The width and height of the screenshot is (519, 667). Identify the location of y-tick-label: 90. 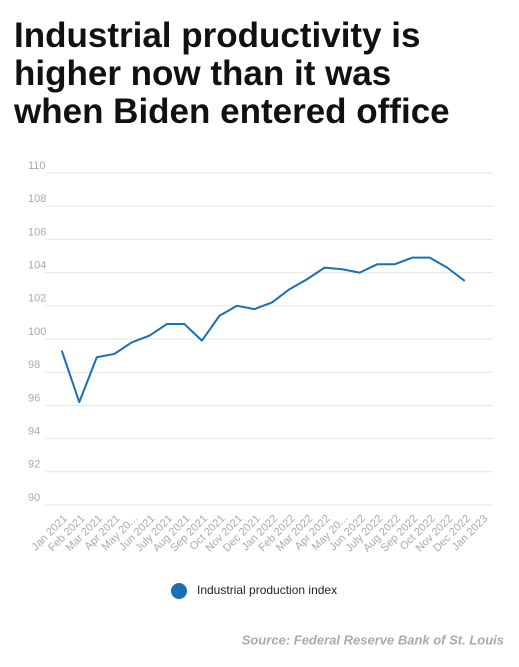
(34, 498).